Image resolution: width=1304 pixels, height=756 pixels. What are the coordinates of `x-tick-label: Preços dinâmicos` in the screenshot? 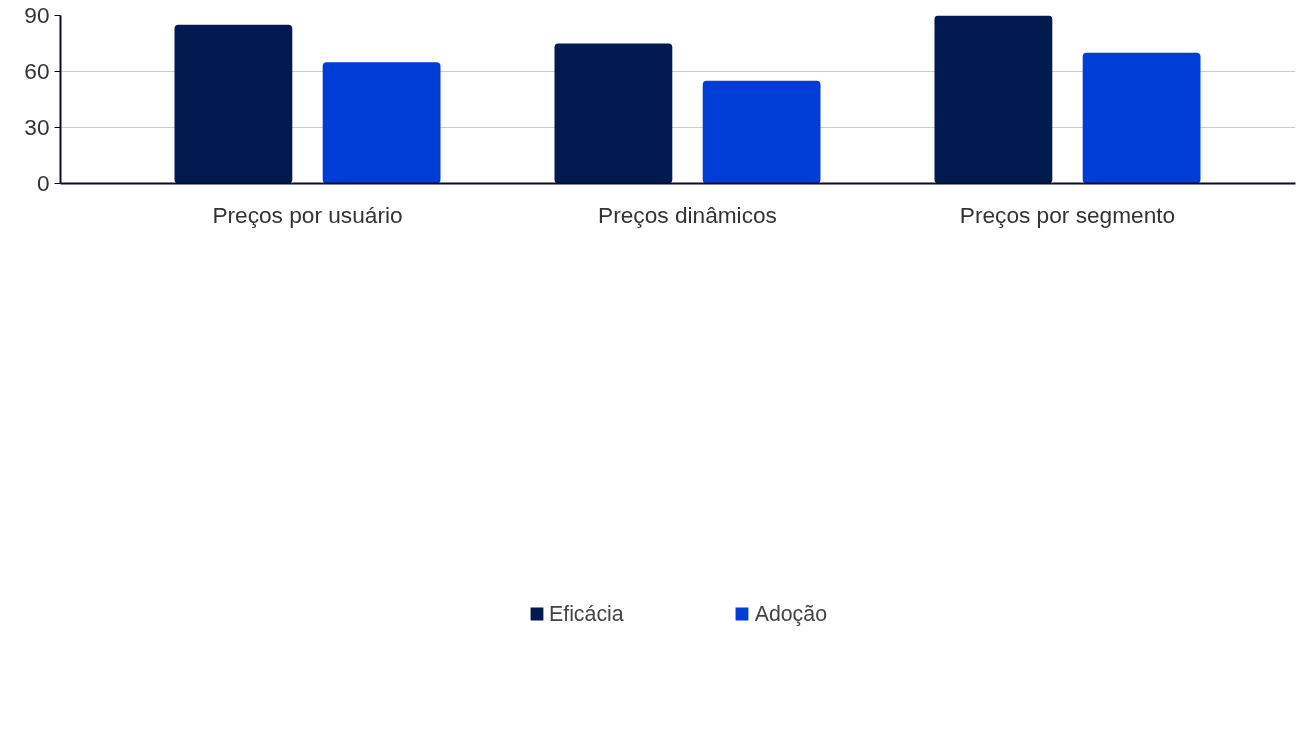 It's located at (687, 214).